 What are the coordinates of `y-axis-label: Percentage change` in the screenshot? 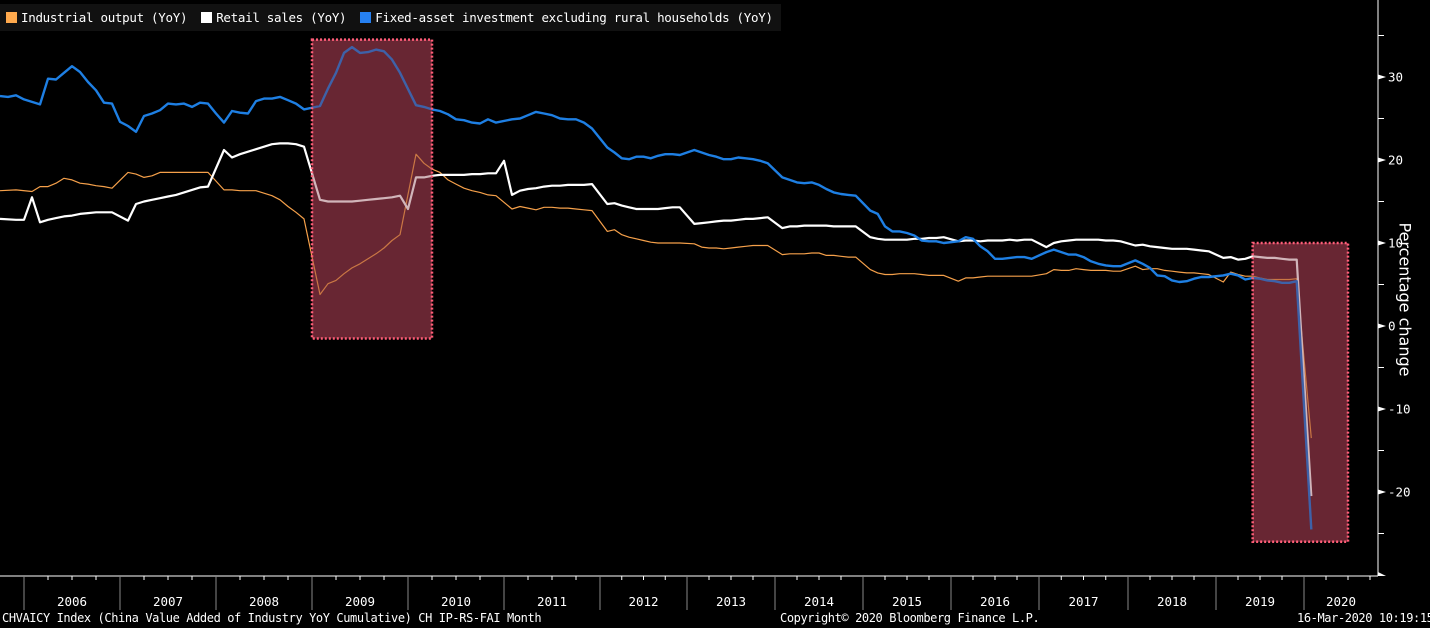 It's located at (1405, 299).